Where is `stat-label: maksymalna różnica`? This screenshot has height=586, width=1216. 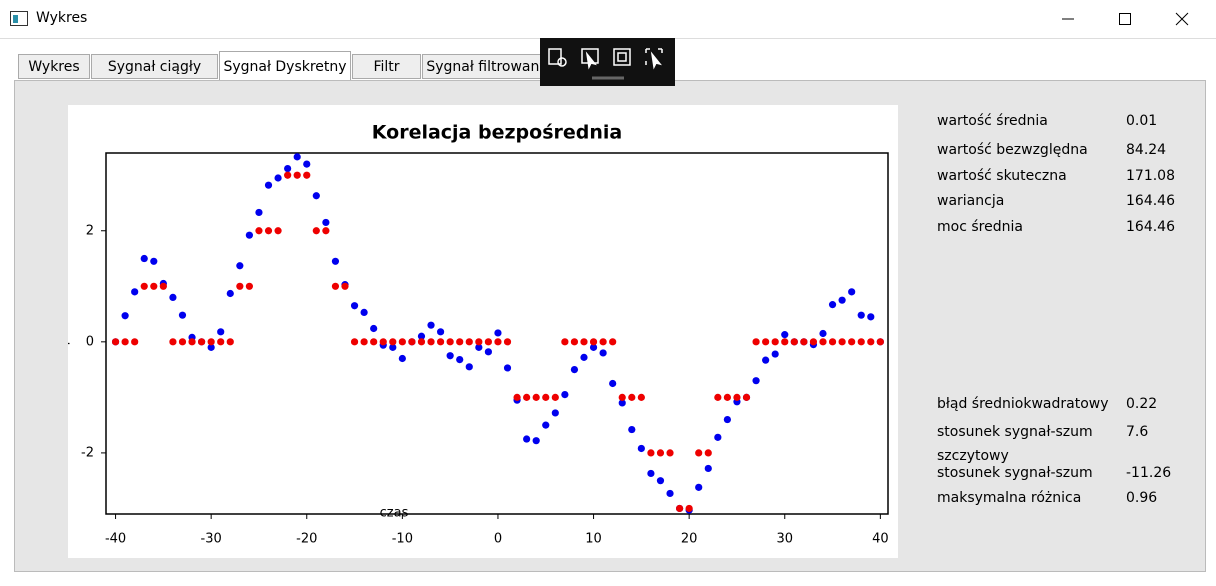
stat-label: maksymalna różnica is located at coordinates (1009, 498).